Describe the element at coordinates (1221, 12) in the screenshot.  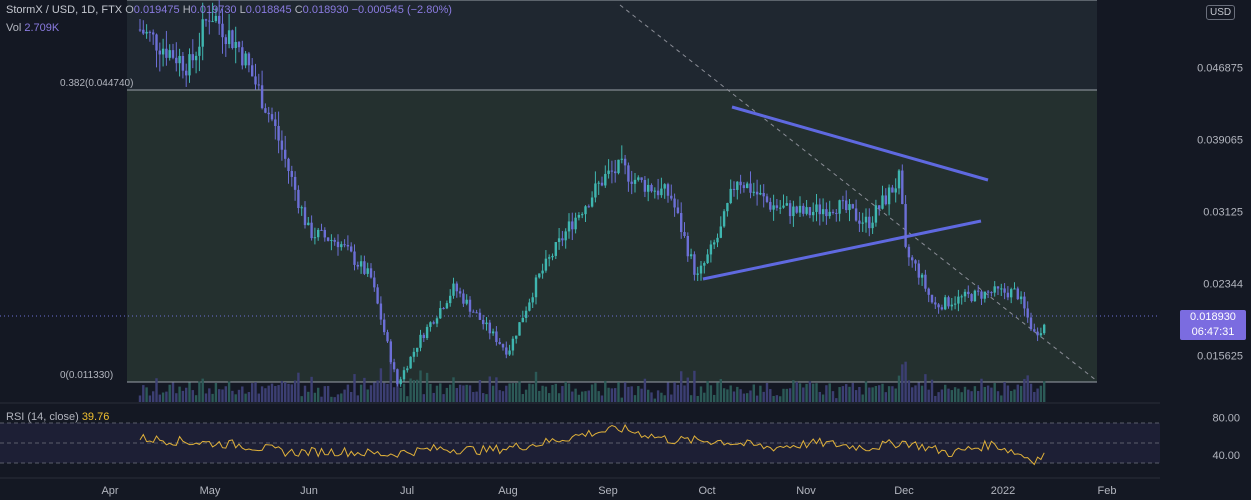
I see `currency-badge: USD` at that location.